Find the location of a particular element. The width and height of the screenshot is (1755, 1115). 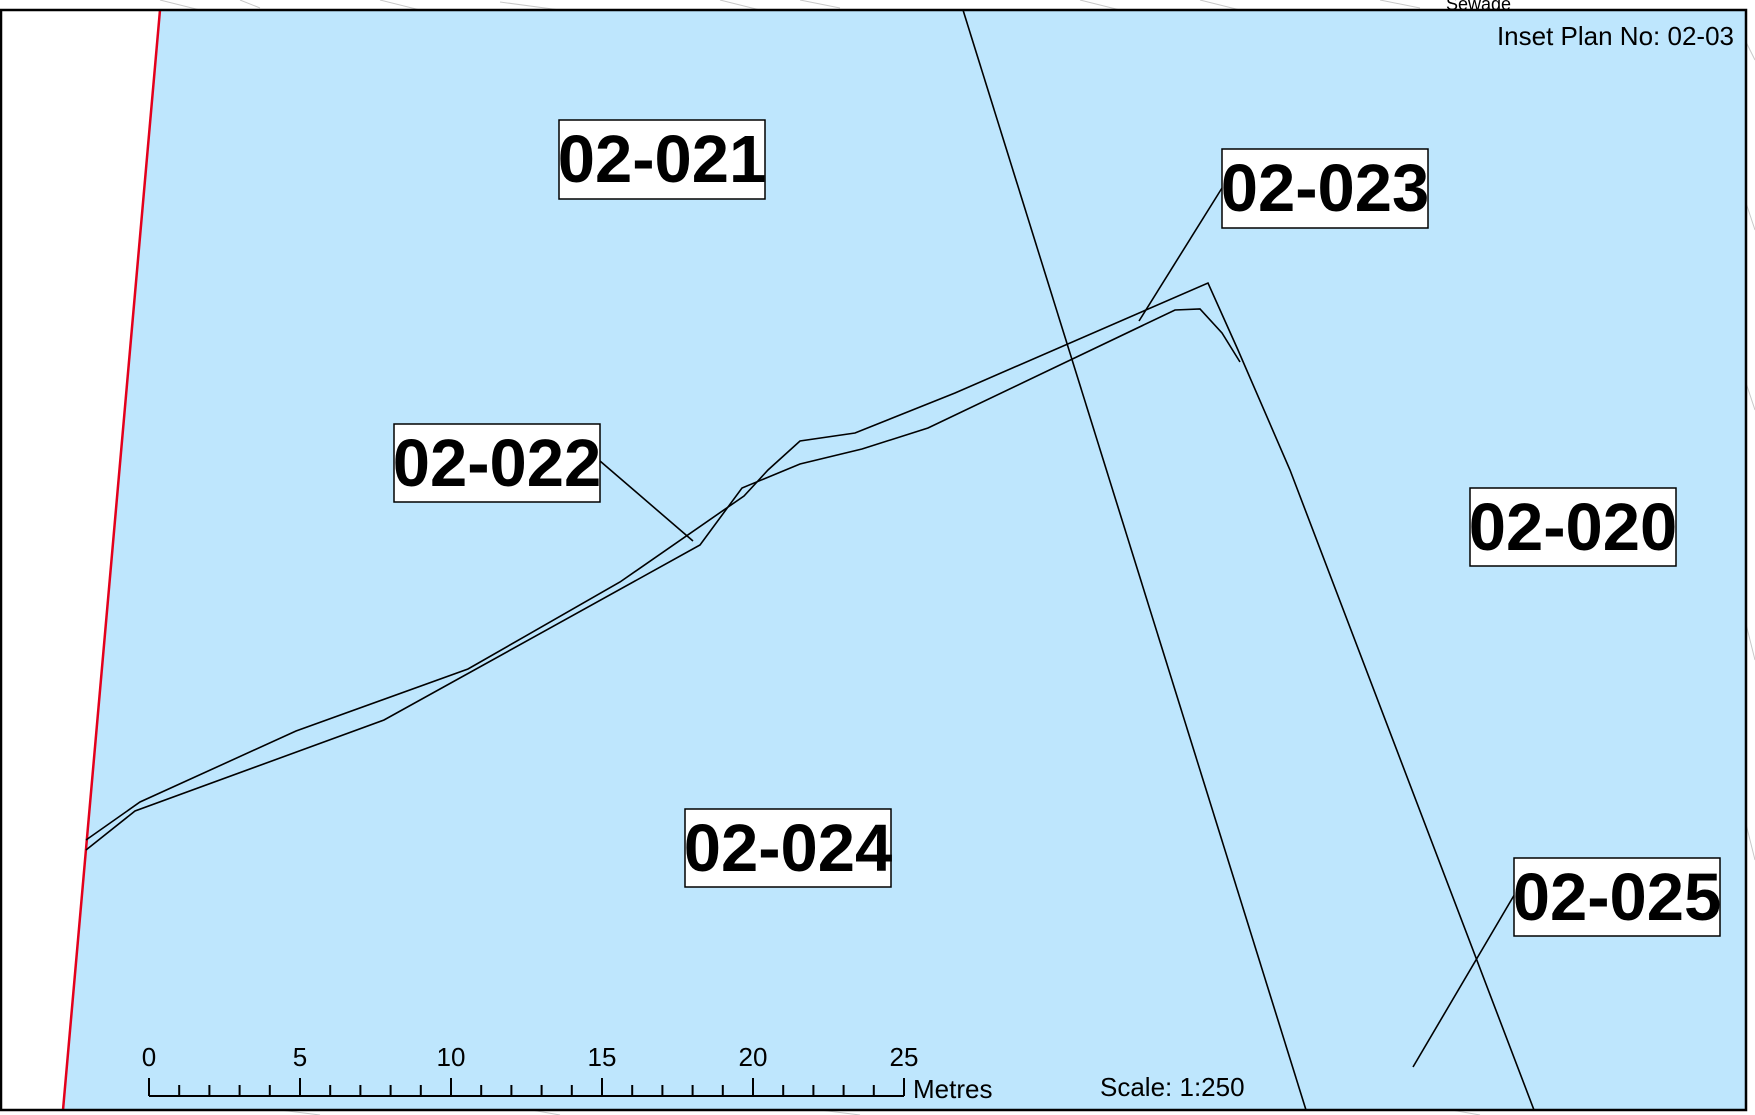

scale-tick-label: 15 is located at coordinates (602, 1057).